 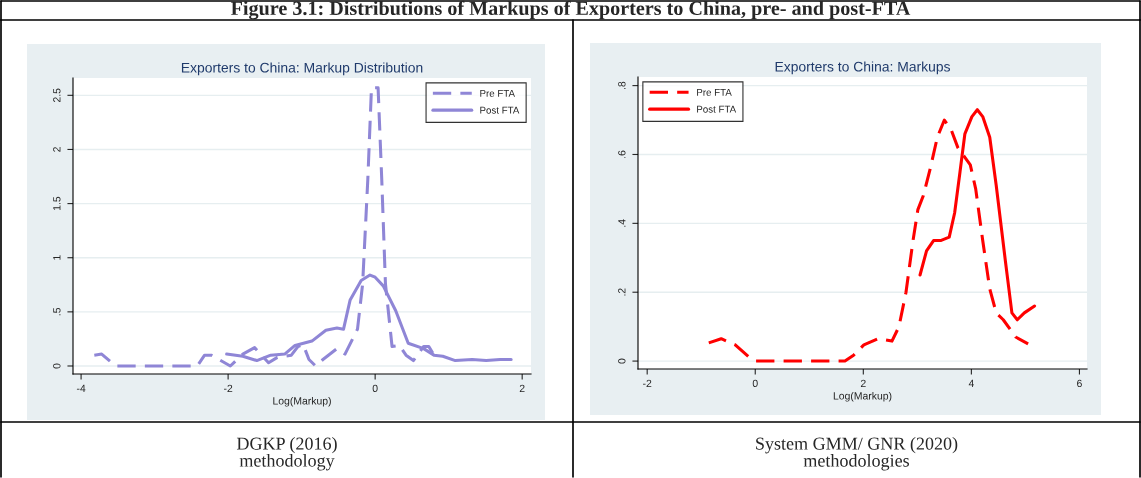 What do you see at coordinates (622, 85) in the screenshot?
I see `y-tick-label: .8` at bounding box center [622, 85].